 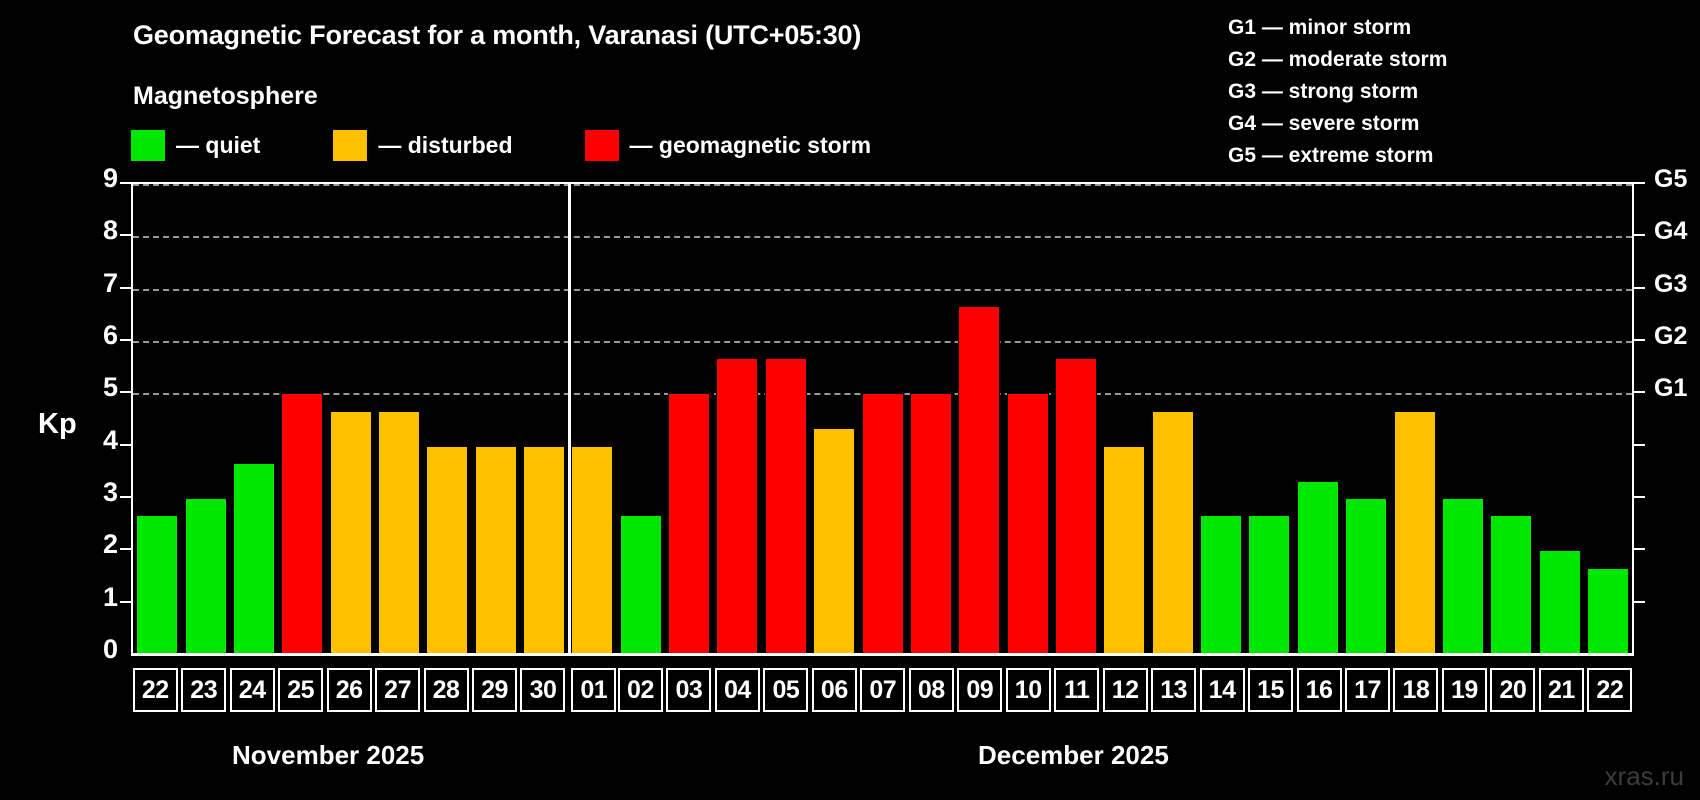 I want to click on date-label-09: 09, so click(x=980, y=690).